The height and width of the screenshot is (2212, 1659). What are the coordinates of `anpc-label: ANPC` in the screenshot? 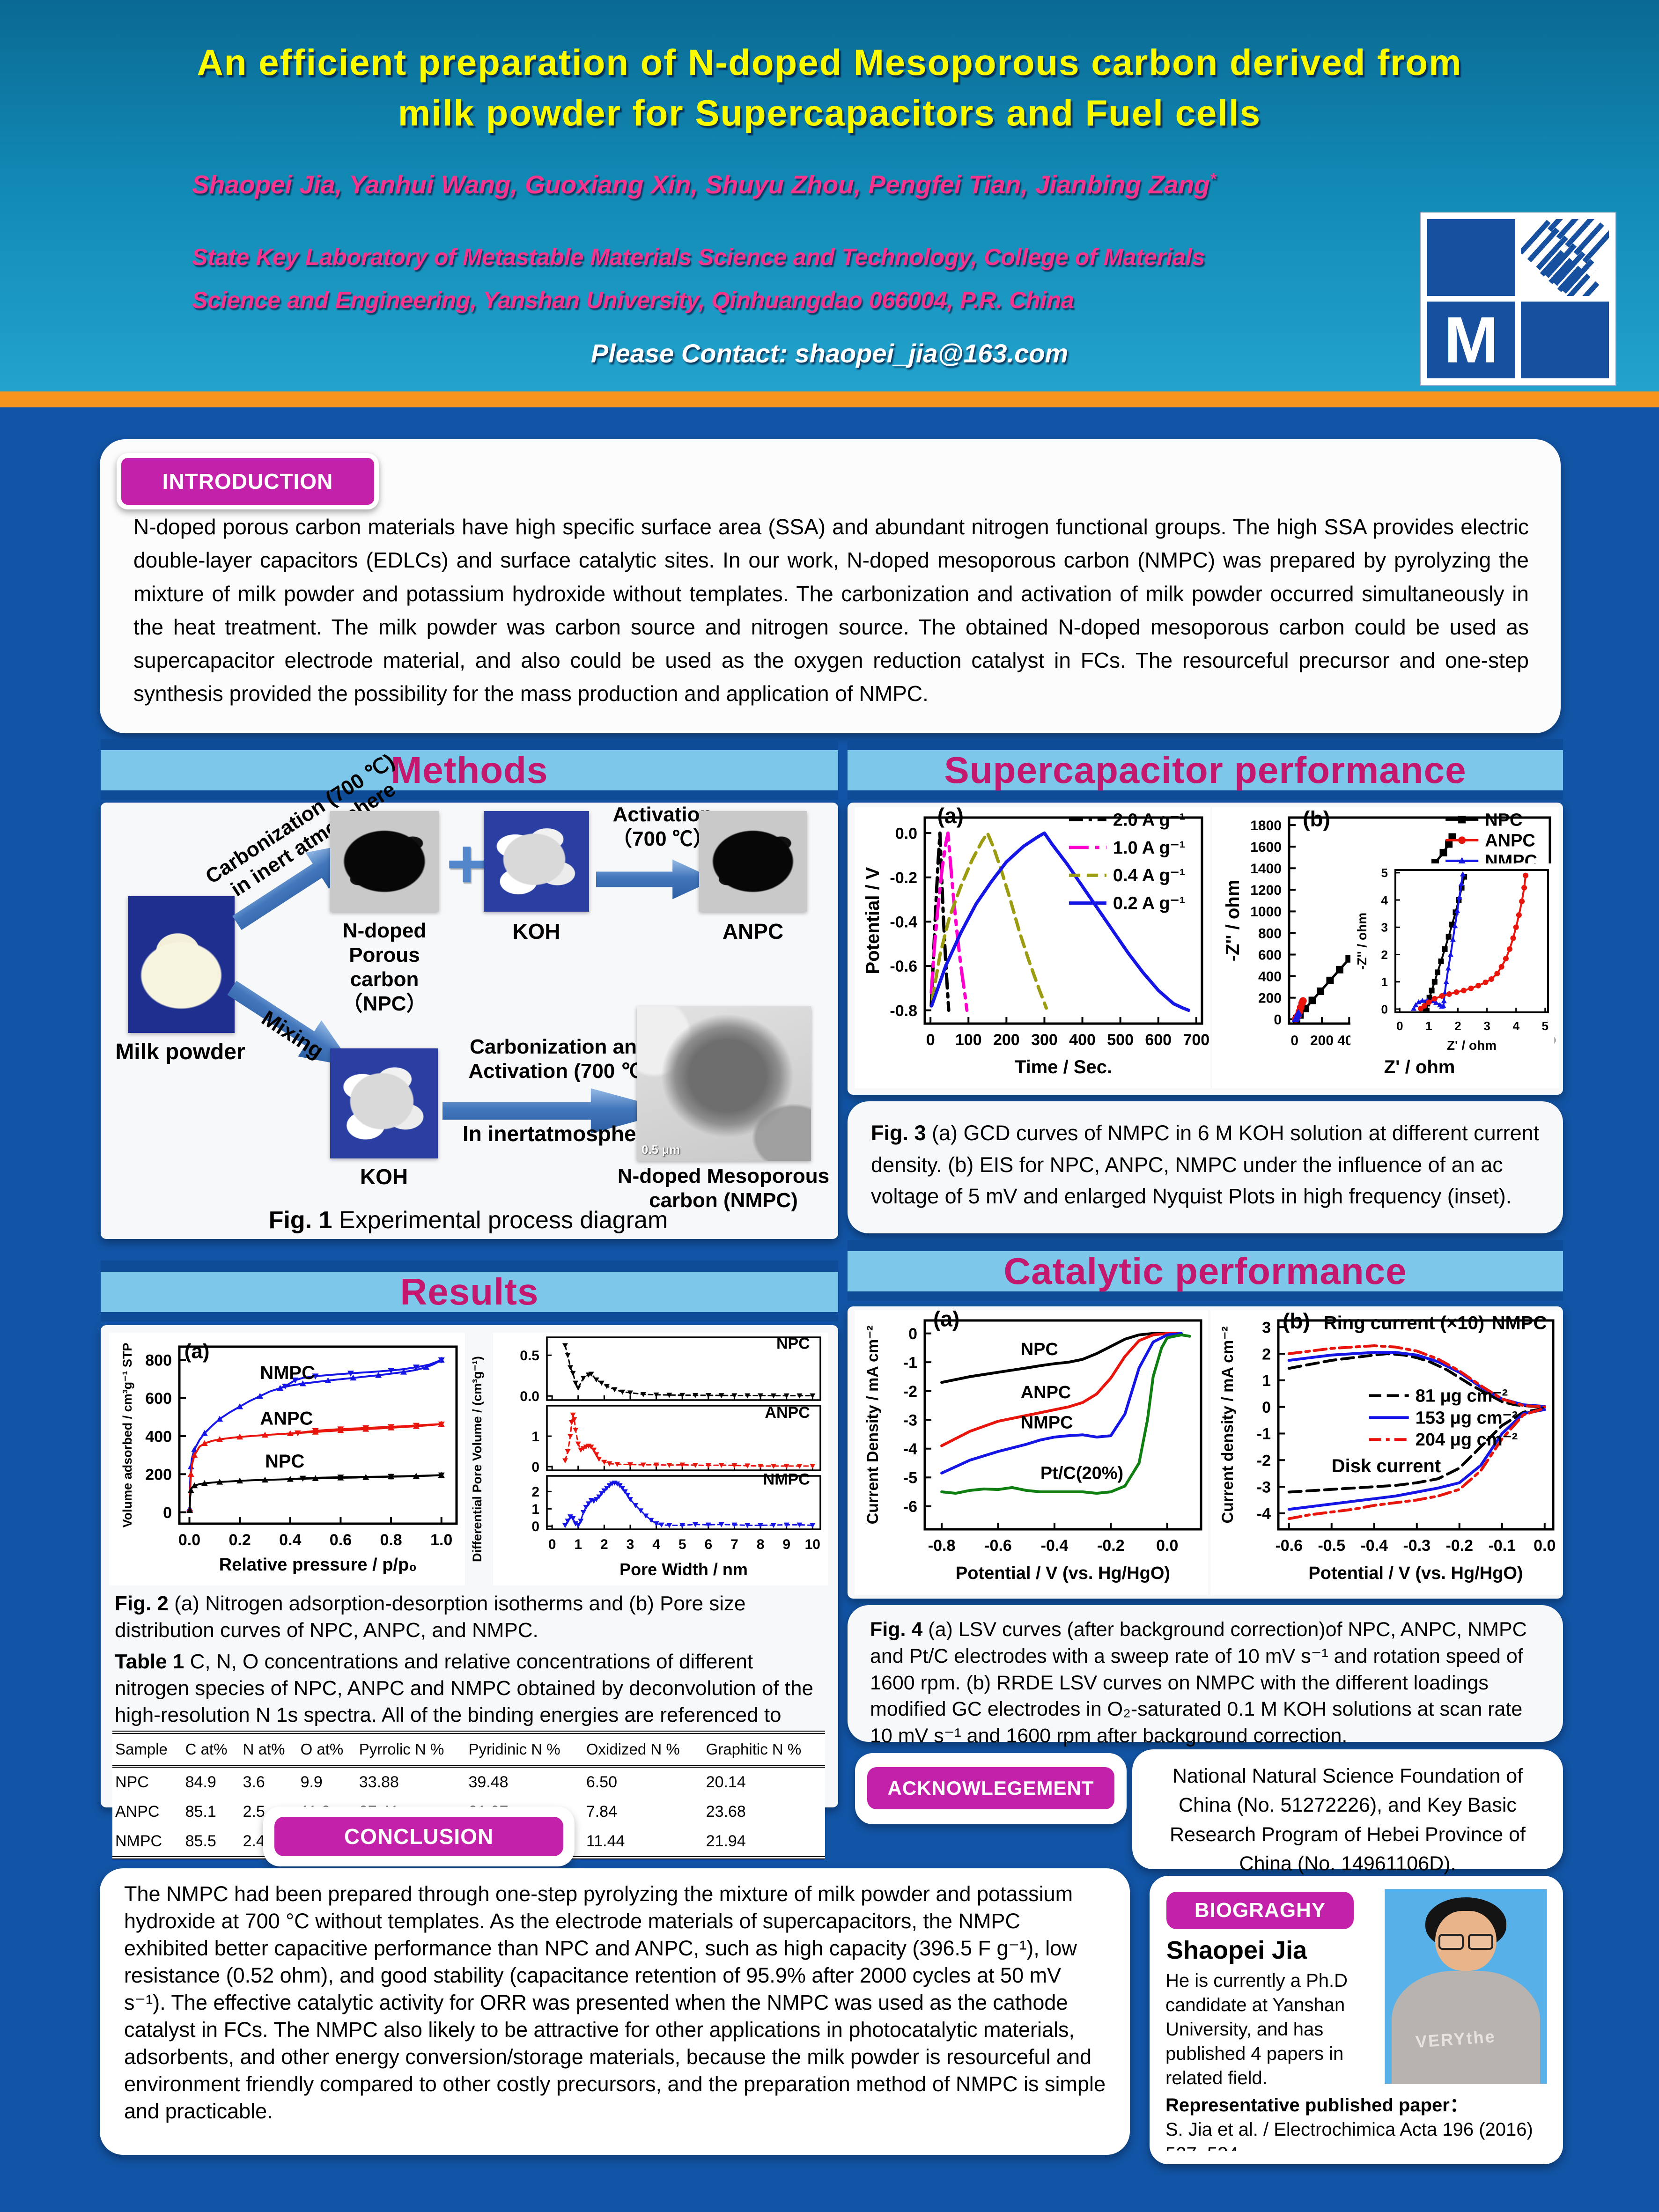 It's located at (753, 932).